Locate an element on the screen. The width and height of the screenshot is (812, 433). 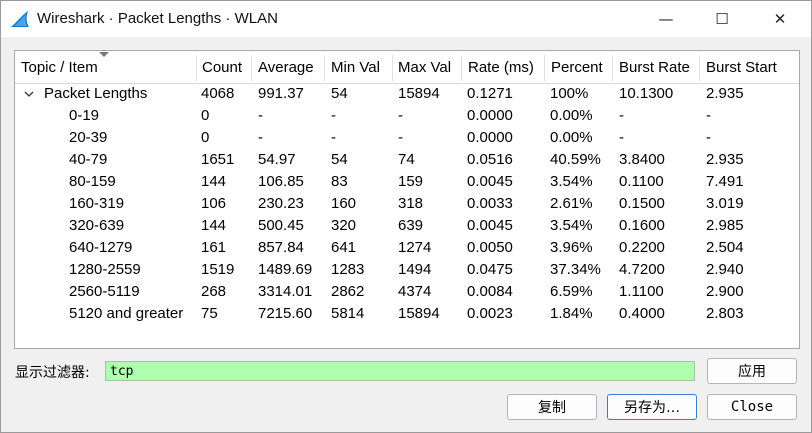
burst-rate-cell: 0.1500 is located at coordinates (642, 203).